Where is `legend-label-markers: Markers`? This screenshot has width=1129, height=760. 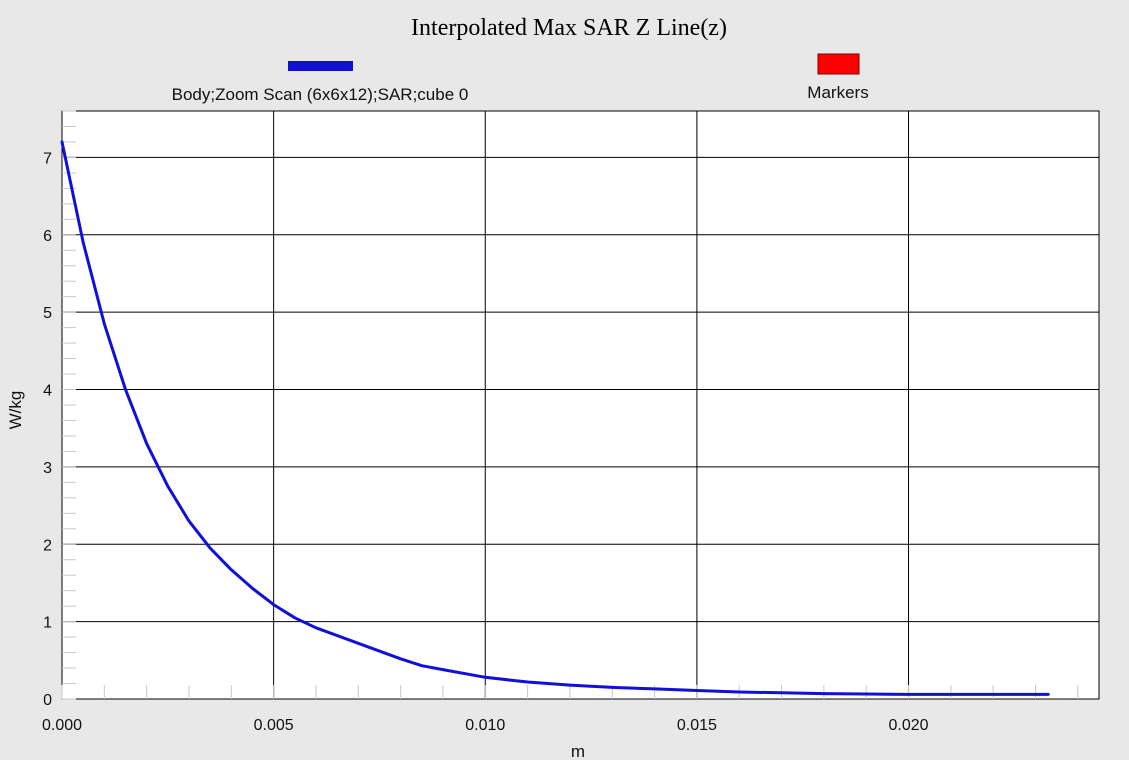 legend-label-markers: Markers is located at coordinates (837, 92).